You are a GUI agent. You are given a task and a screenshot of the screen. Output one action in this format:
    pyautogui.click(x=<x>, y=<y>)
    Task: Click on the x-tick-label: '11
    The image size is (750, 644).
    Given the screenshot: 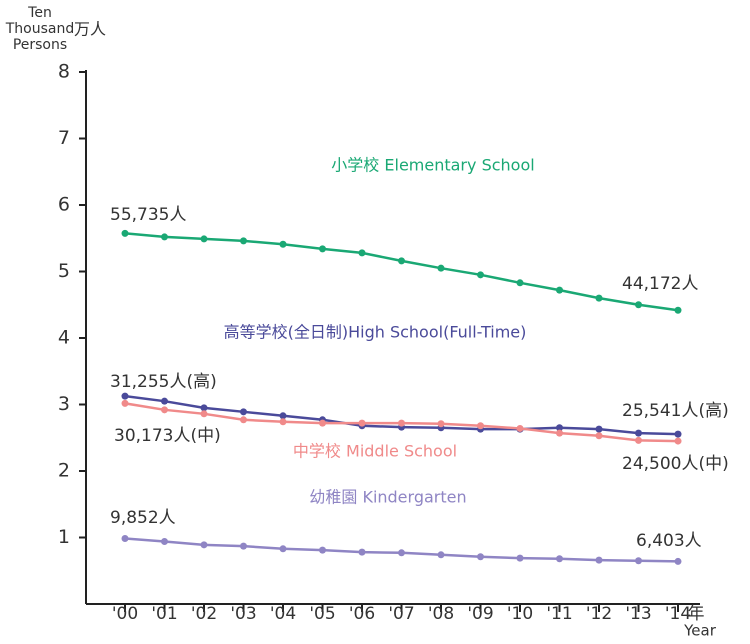 What is the action you would take?
    pyautogui.click(x=559, y=614)
    